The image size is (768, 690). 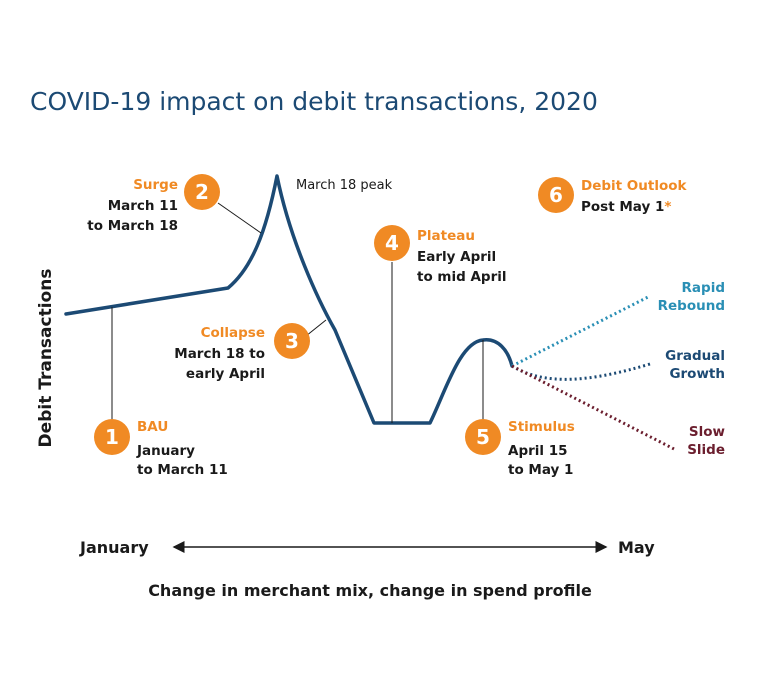 What do you see at coordinates (152, 427) in the screenshot?
I see `phase-title: BAU` at bounding box center [152, 427].